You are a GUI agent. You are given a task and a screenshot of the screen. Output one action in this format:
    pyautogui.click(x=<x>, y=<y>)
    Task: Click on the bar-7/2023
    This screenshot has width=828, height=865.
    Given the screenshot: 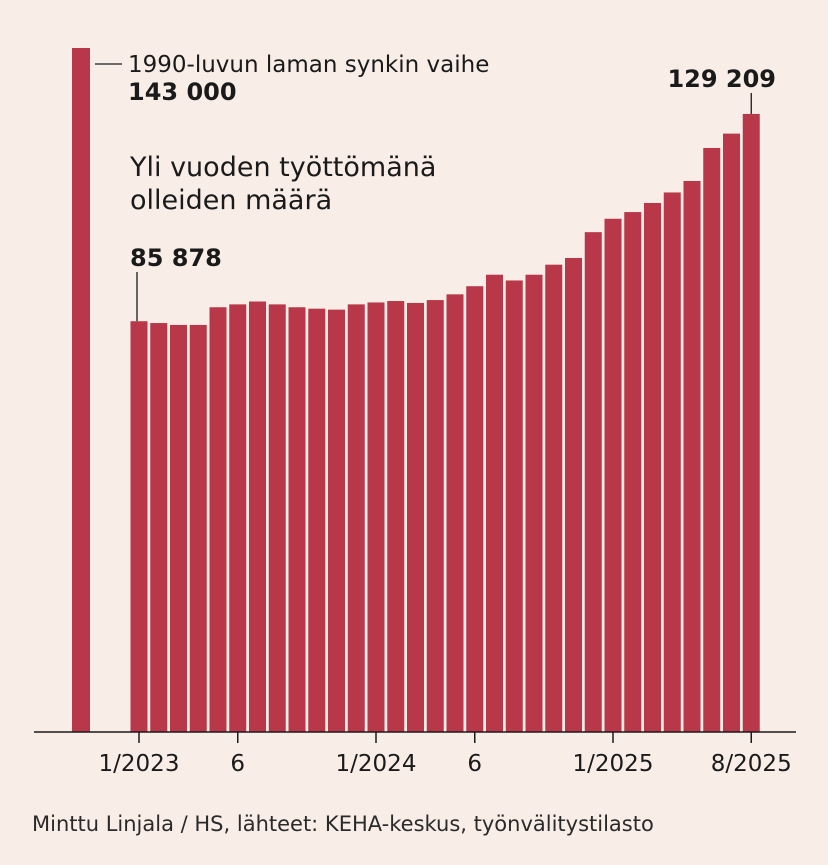 What is the action you would take?
    pyautogui.click(x=257, y=516)
    